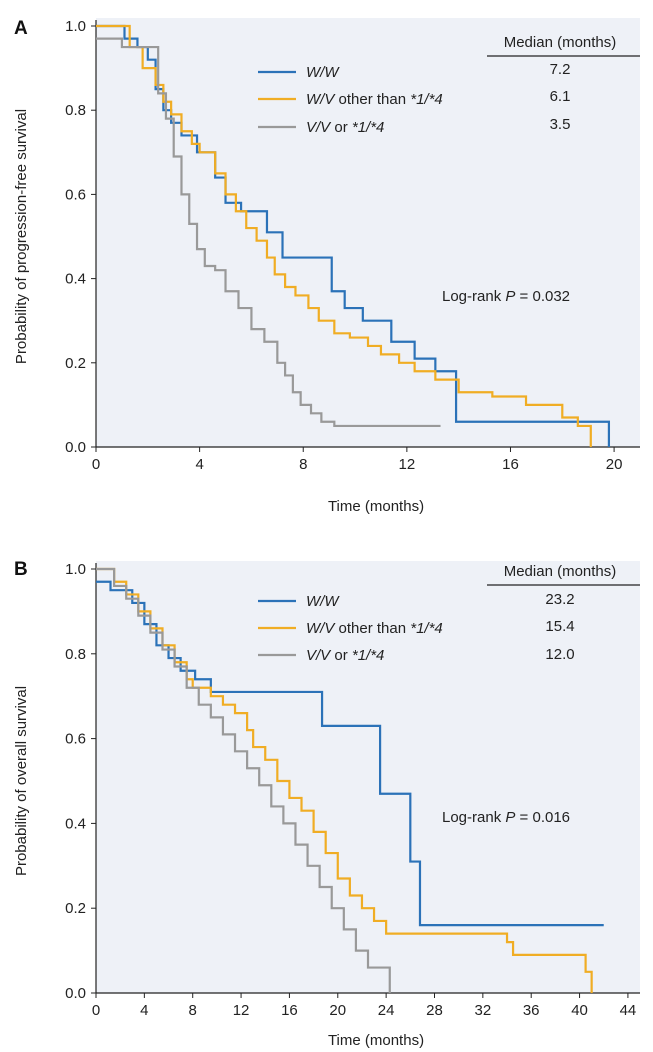  Describe the element at coordinates (559, 599) in the screenshot. I see `median-value: 23.2` at that location.